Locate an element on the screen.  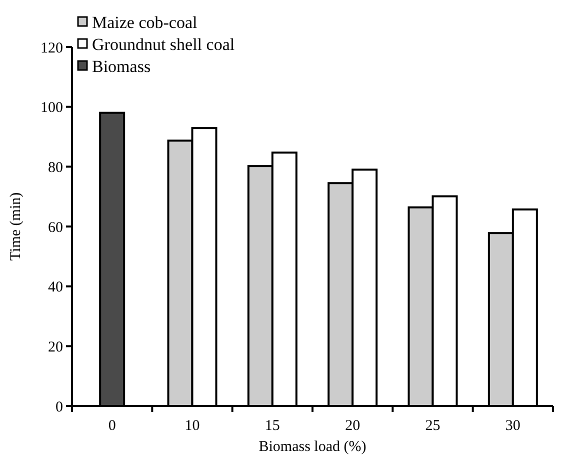
y-tick-label: 80 is located at coordinates (55, 168).